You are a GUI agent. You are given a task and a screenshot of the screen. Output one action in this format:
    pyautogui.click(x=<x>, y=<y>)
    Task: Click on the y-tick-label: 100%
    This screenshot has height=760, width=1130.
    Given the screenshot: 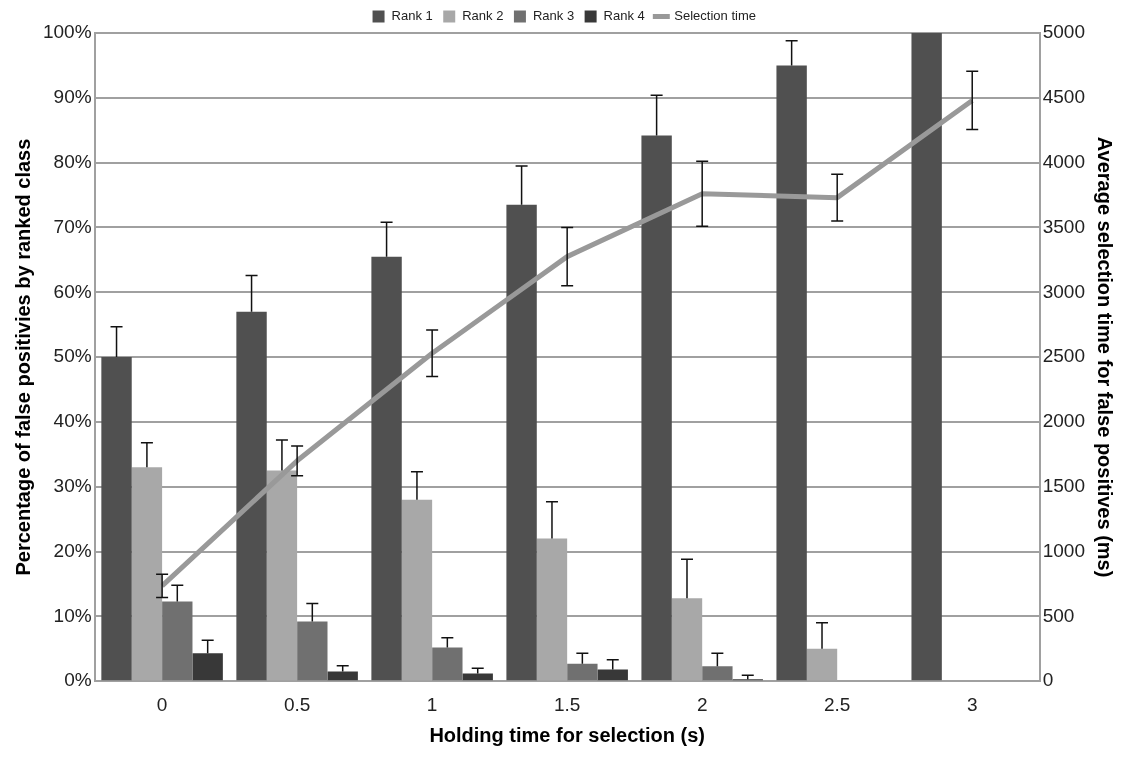 What is the action you would take?
    pyautogui.click(x=67, y=32)
    